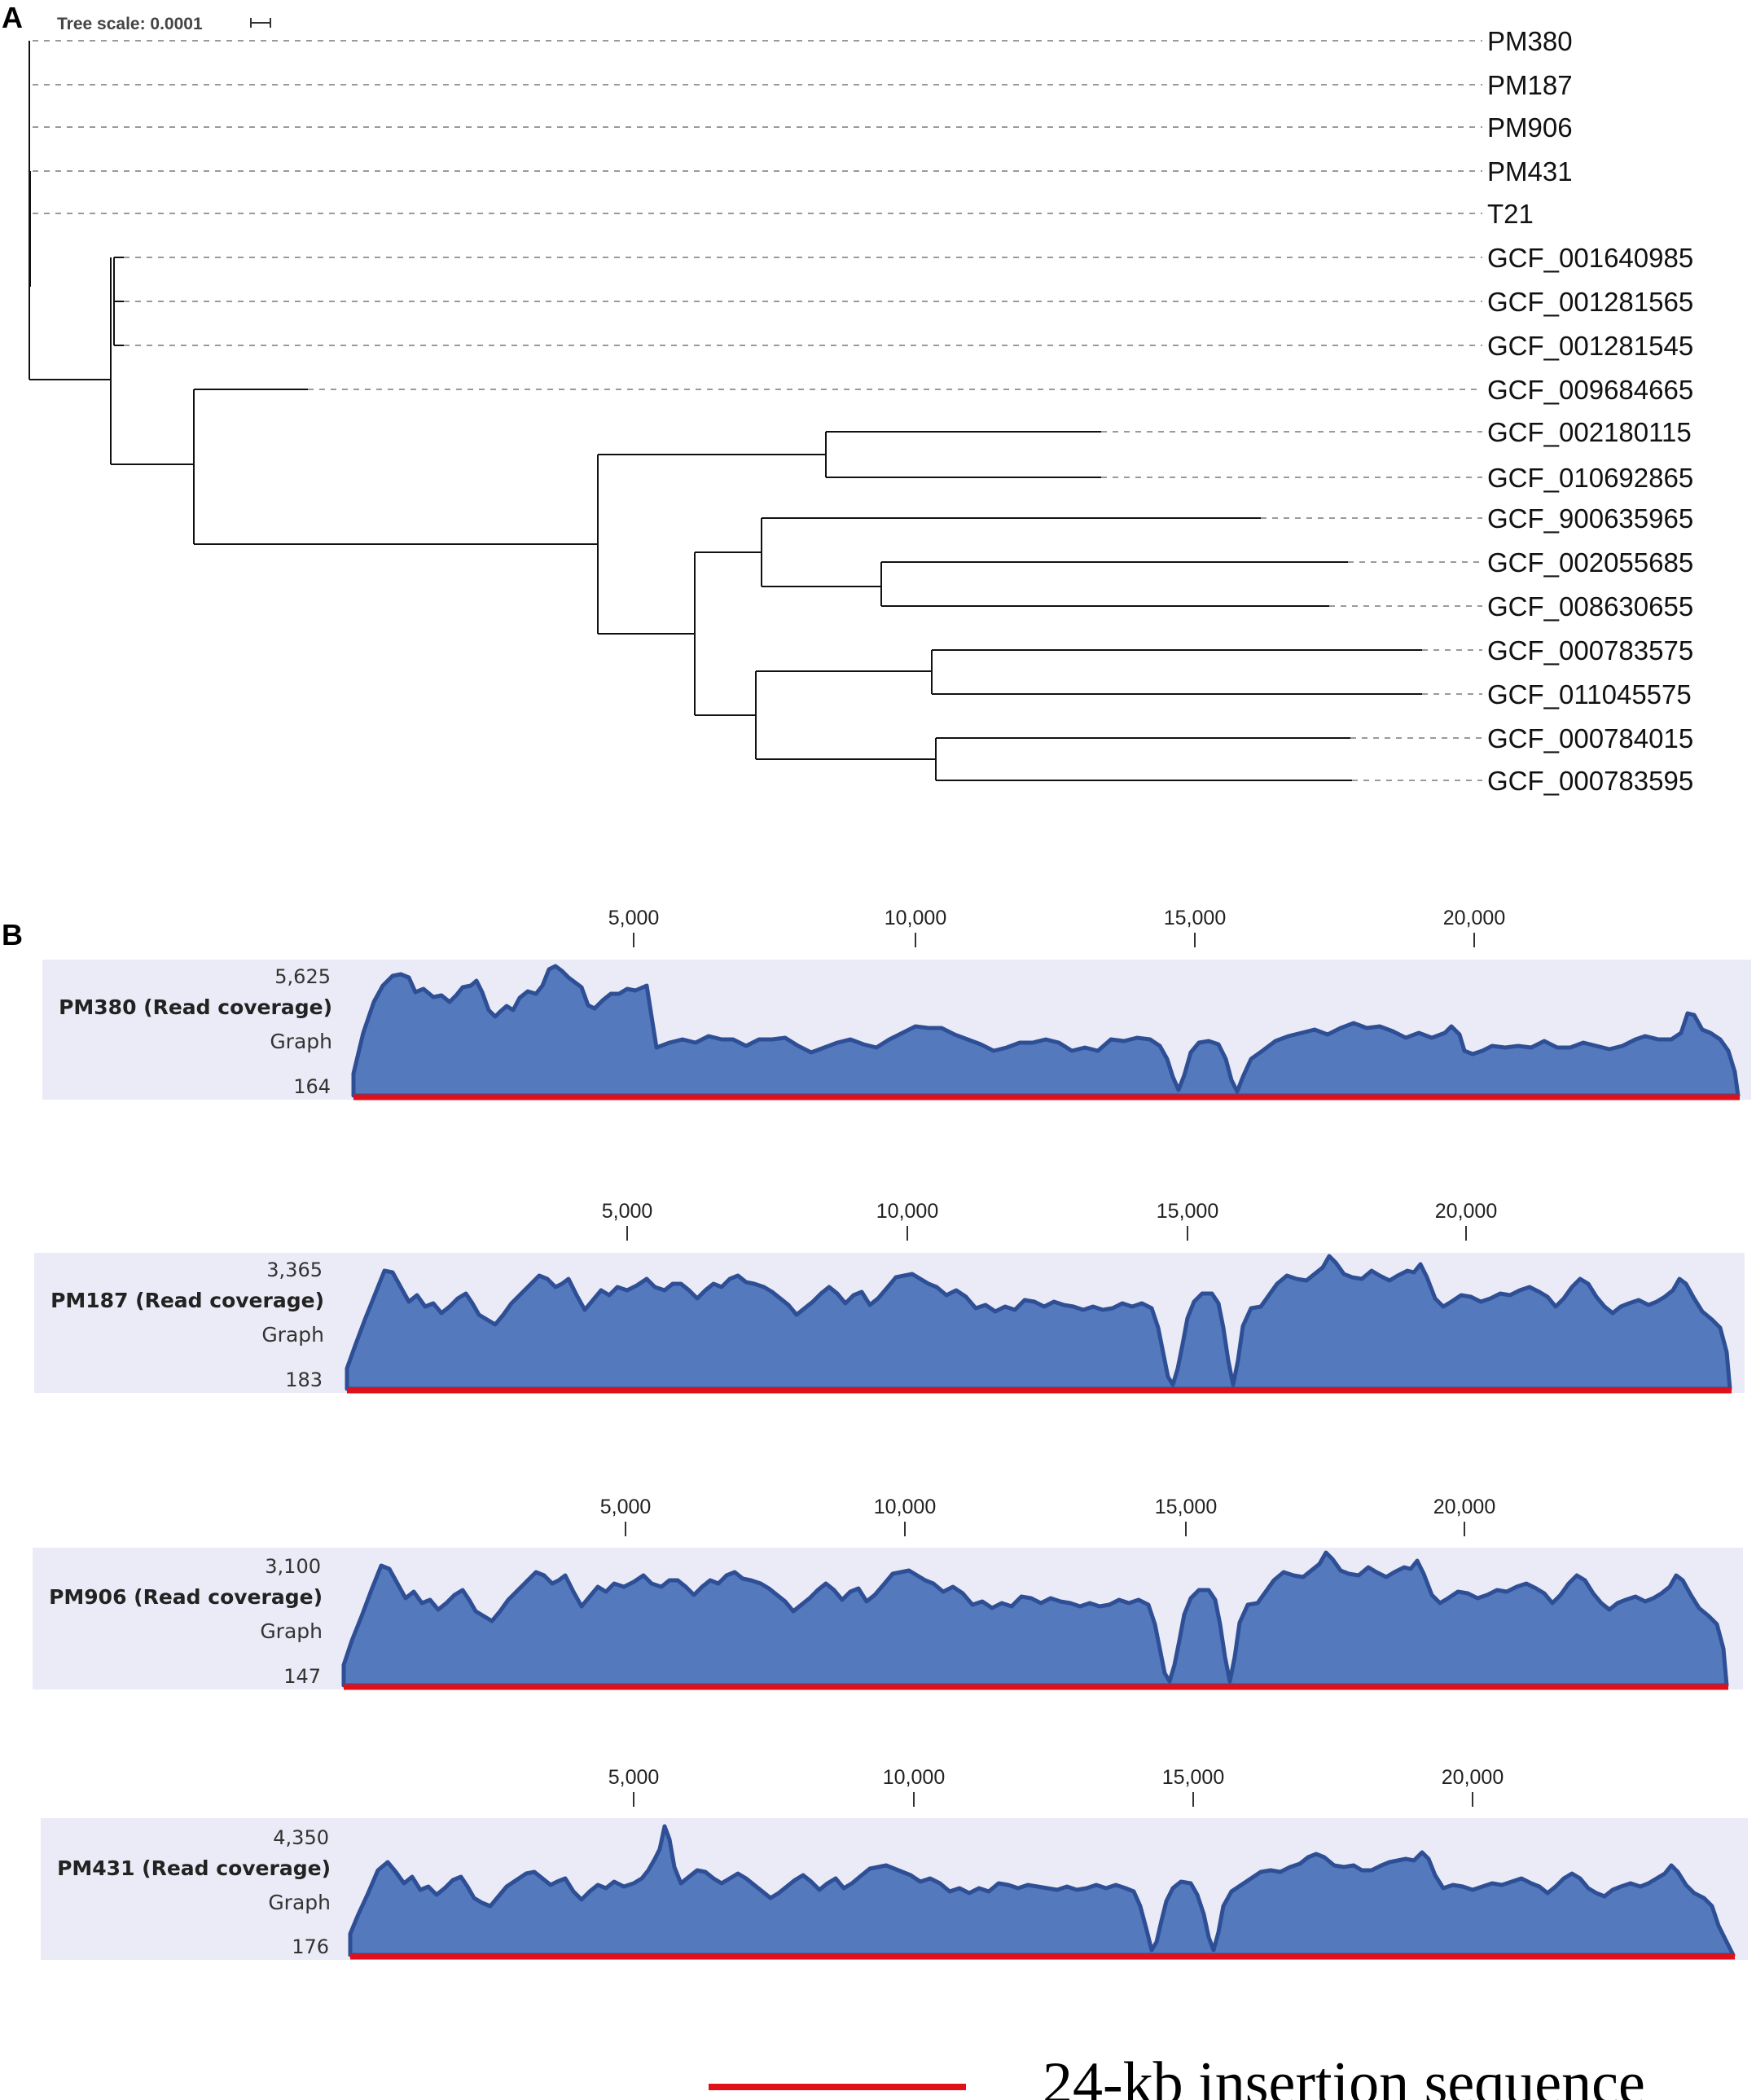  Describe the element at coordinates (1590, 781) in the screenshot. I see `leaf-label: GCF_000783595` at that location.